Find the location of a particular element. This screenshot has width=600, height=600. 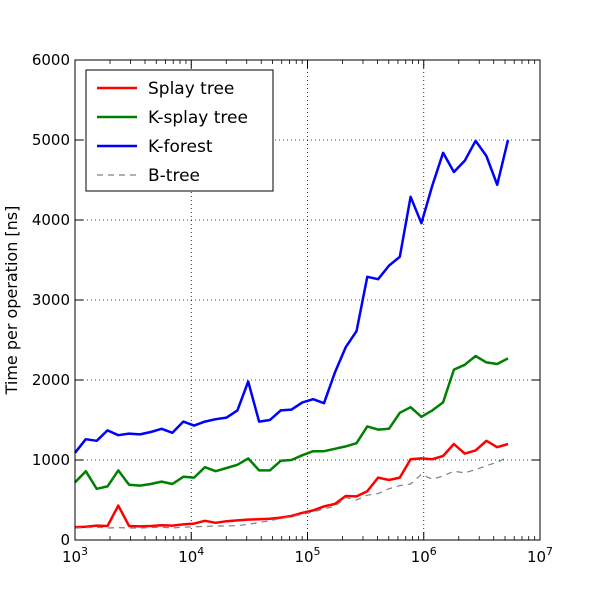

y-tick-label: 5000 is located at coordinates (51, 140).